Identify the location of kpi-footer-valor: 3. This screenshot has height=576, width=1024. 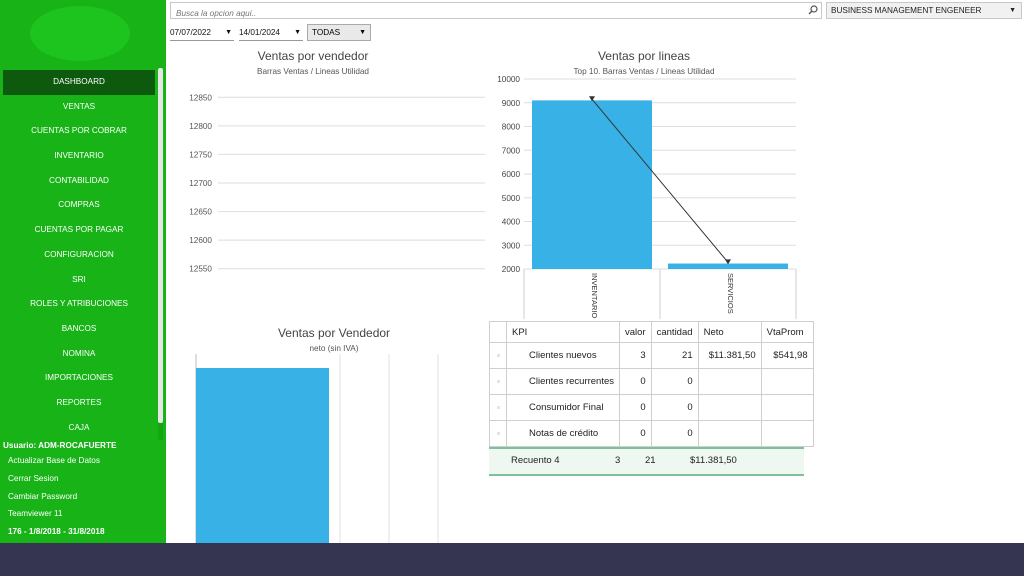
(618, 460).